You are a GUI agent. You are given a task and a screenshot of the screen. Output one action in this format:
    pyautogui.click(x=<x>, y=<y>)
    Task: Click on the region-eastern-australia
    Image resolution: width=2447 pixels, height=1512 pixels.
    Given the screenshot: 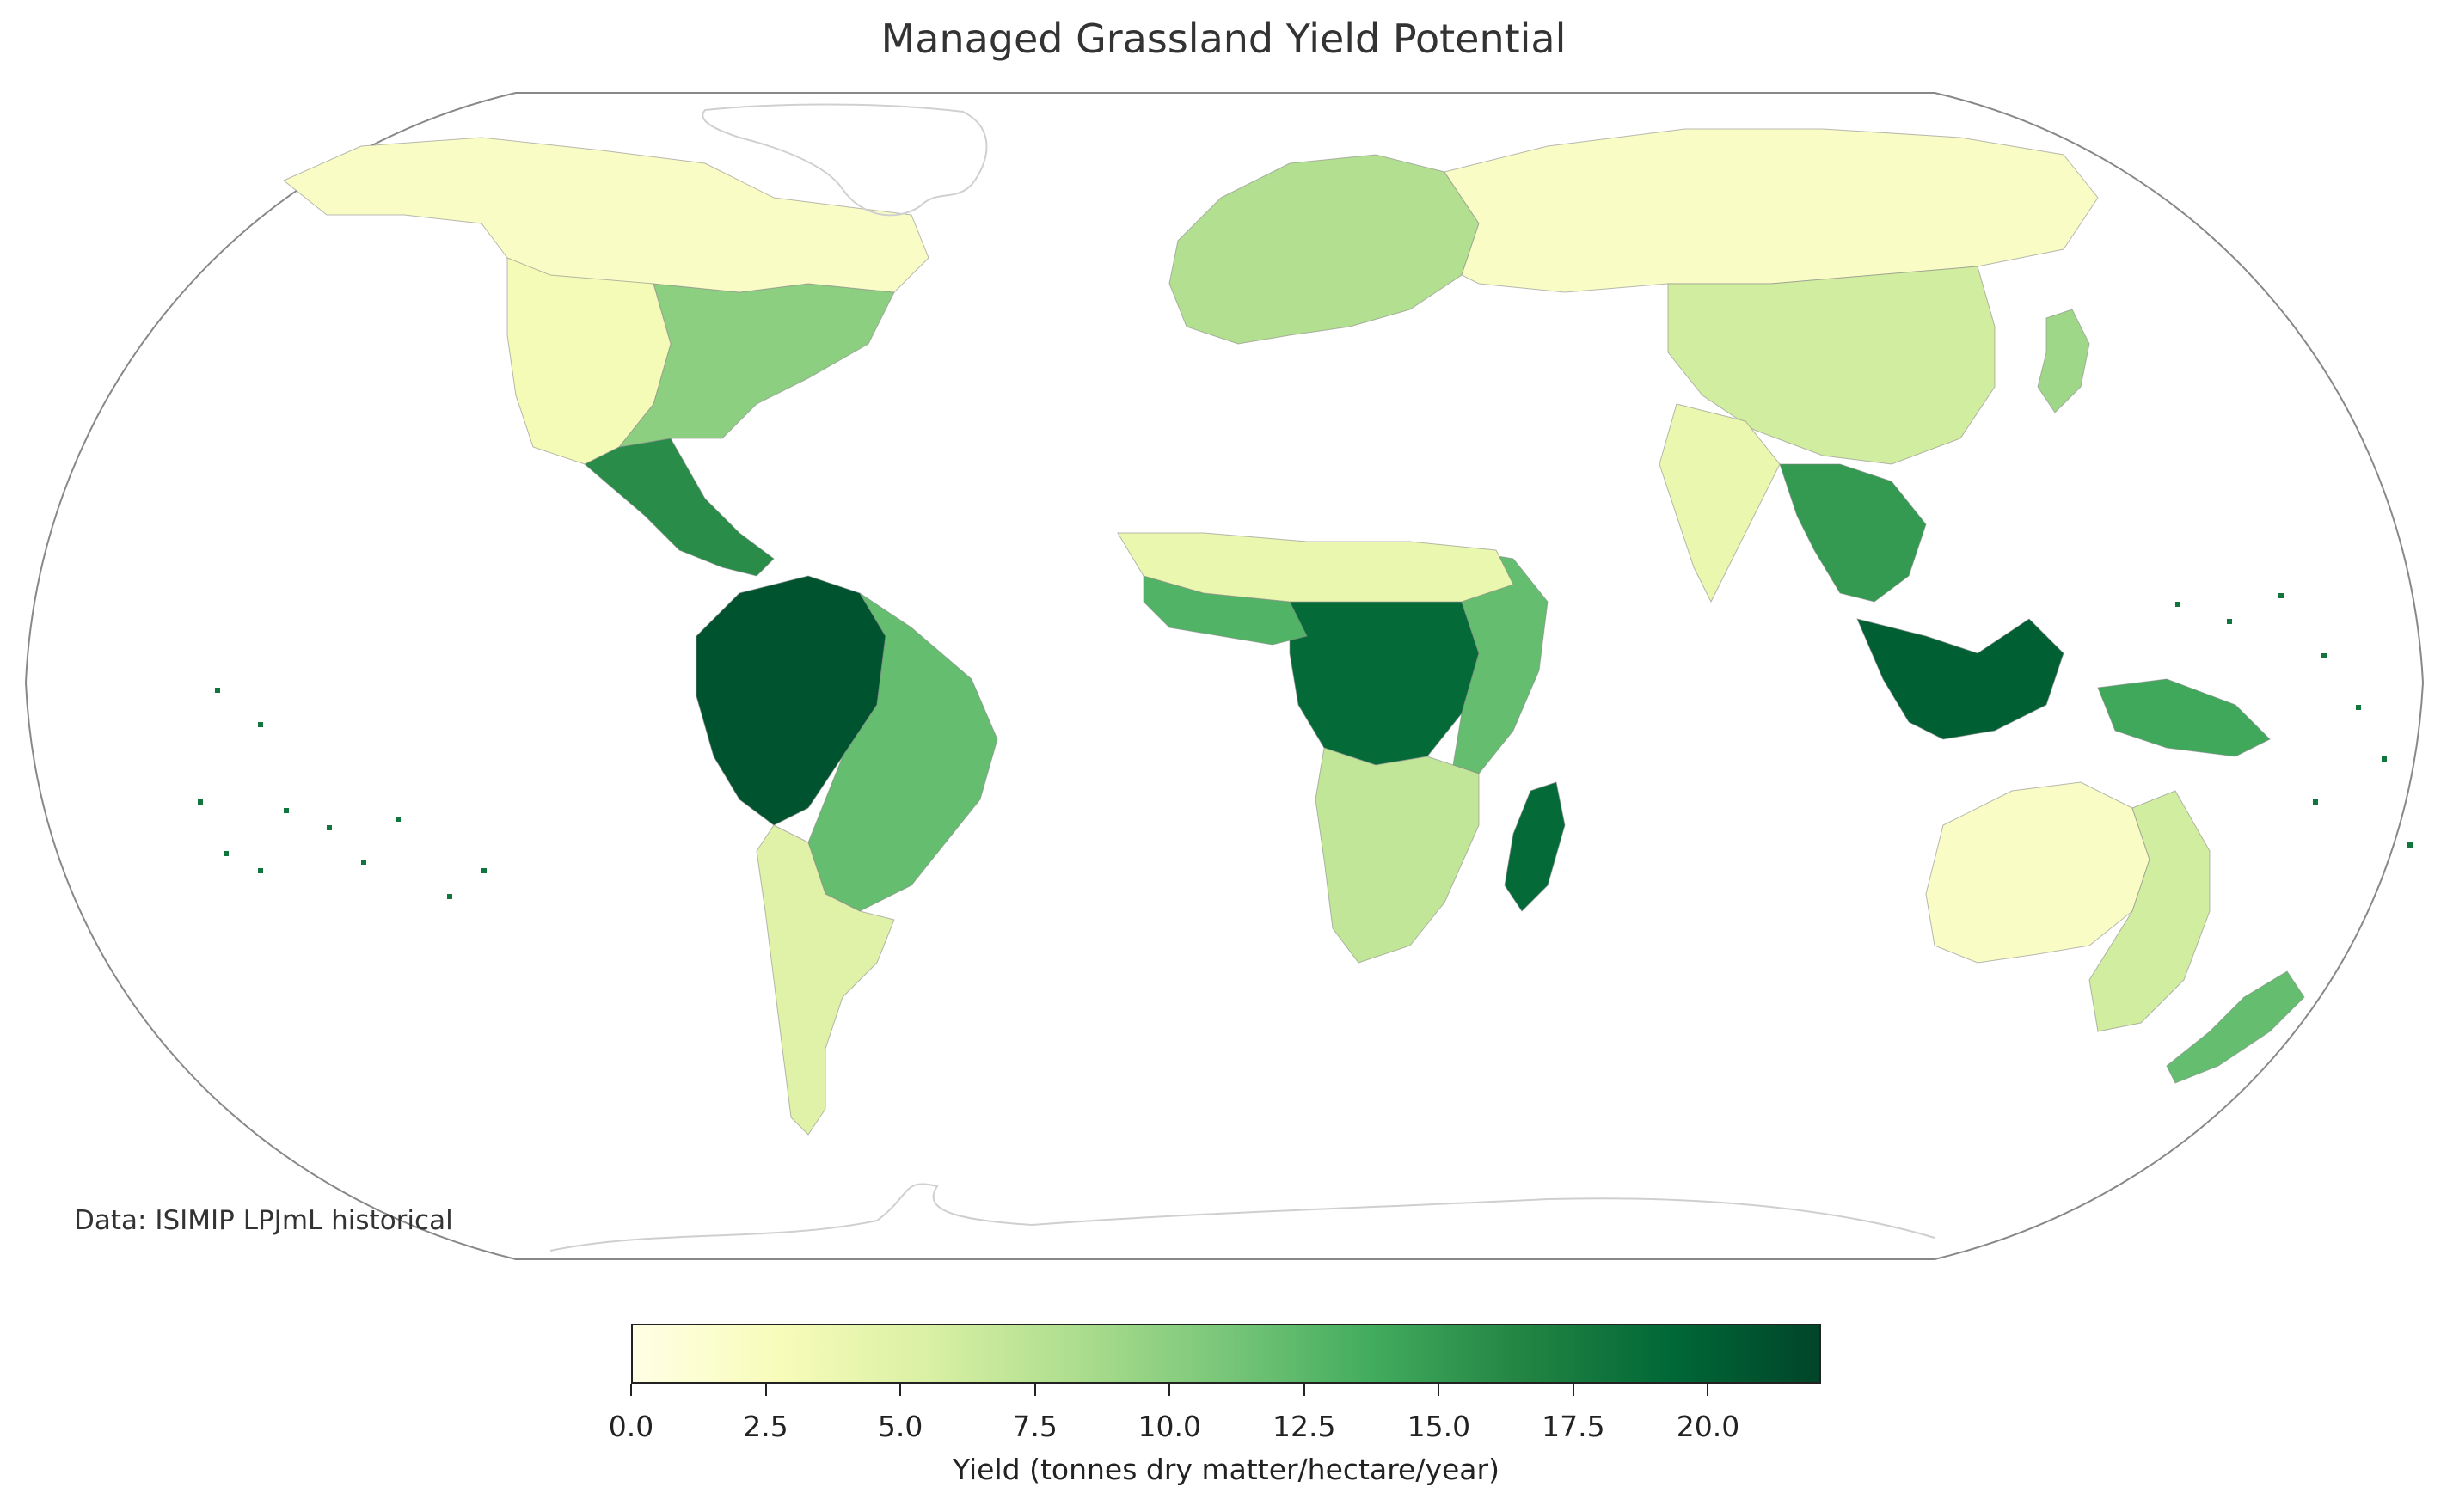 What is the action you would take?
    pyautogui.click(x=2149, y=911)
    